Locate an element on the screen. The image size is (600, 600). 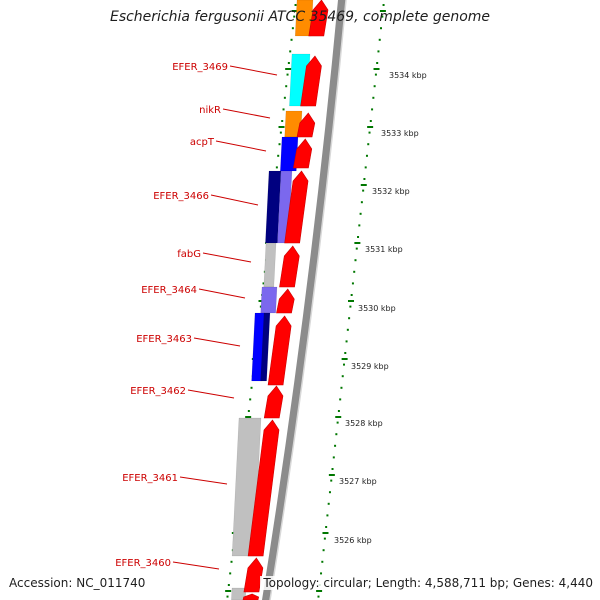
blue-feature is located at coordinates (289, 154).